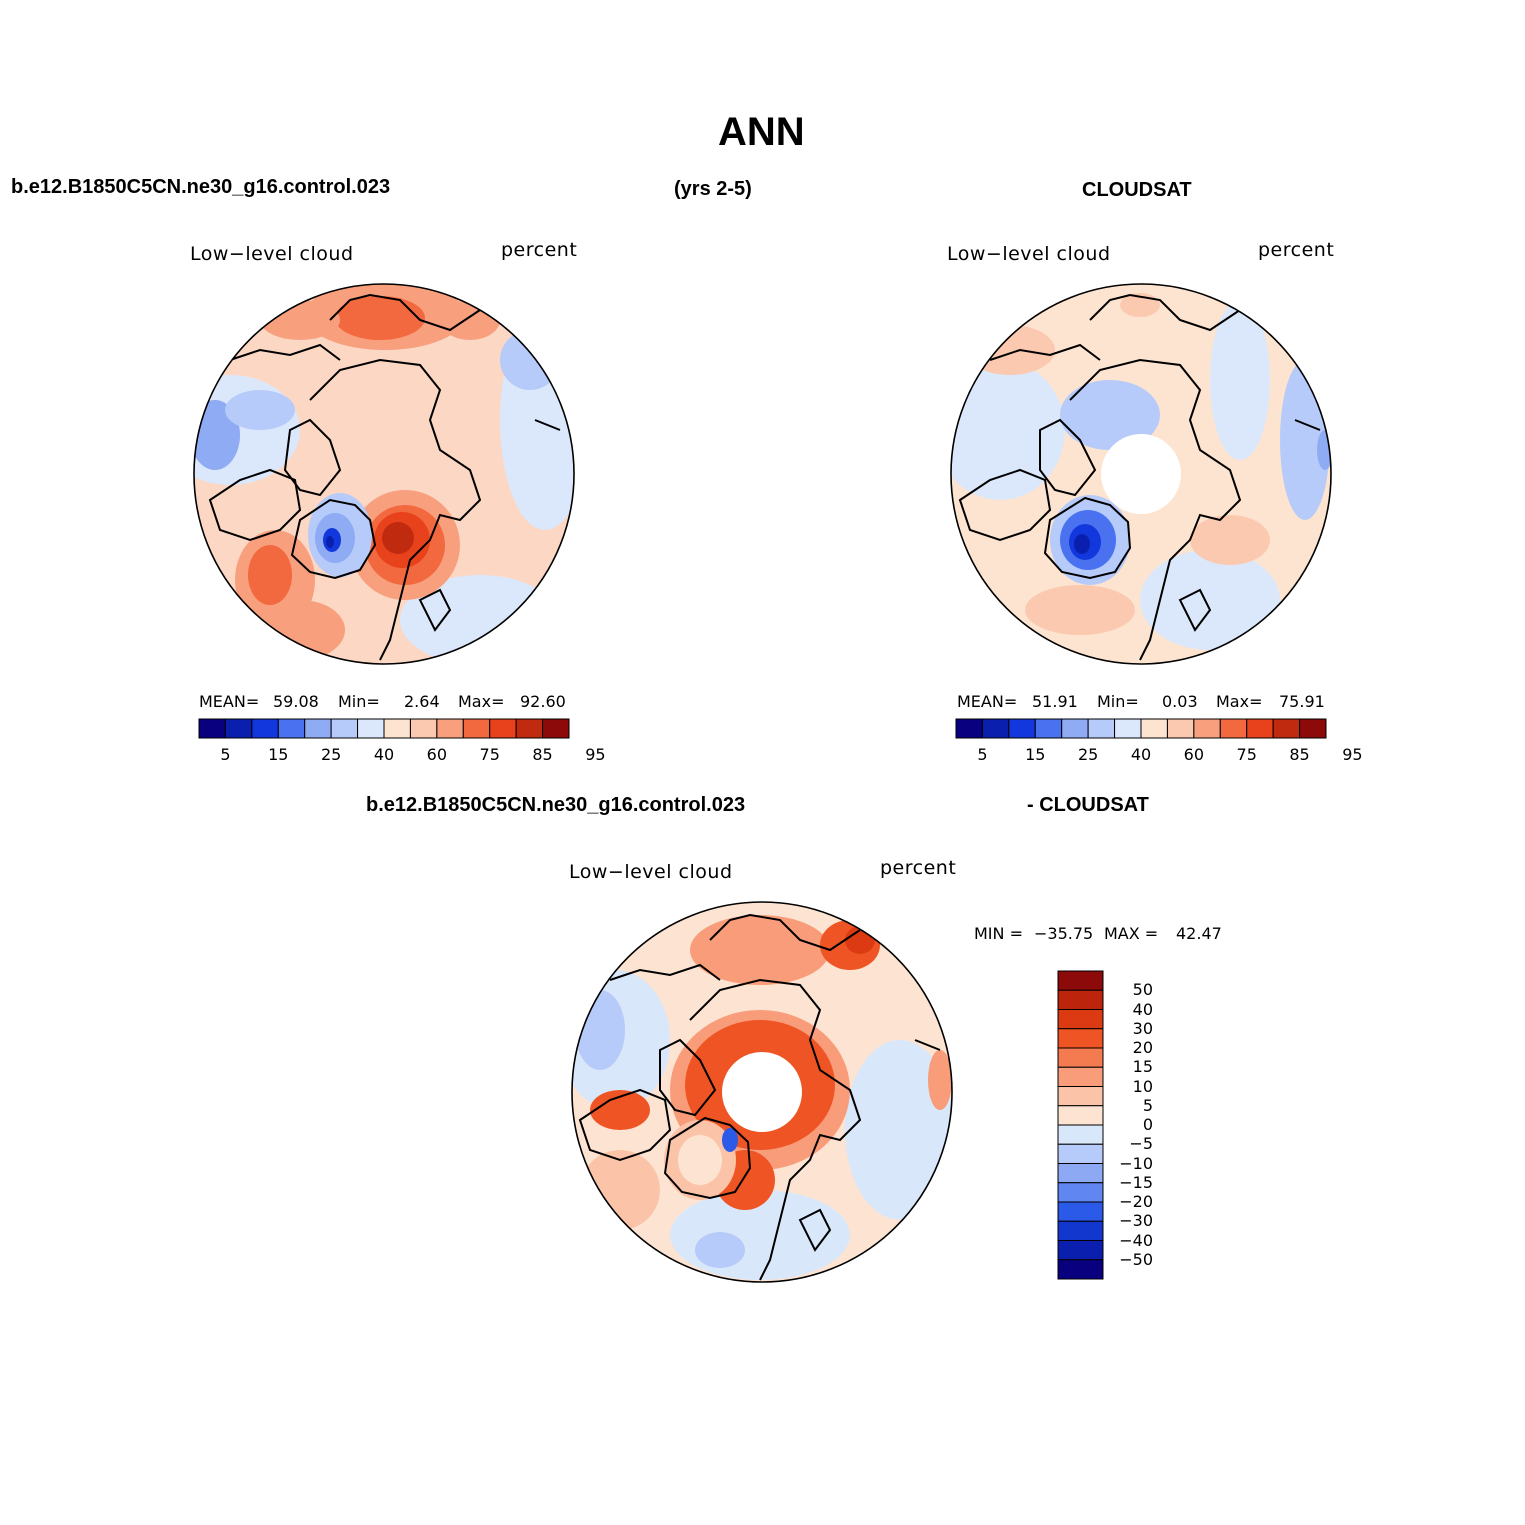  I want to click on model-colorbar-tick-label: 5, so click(225, 754).